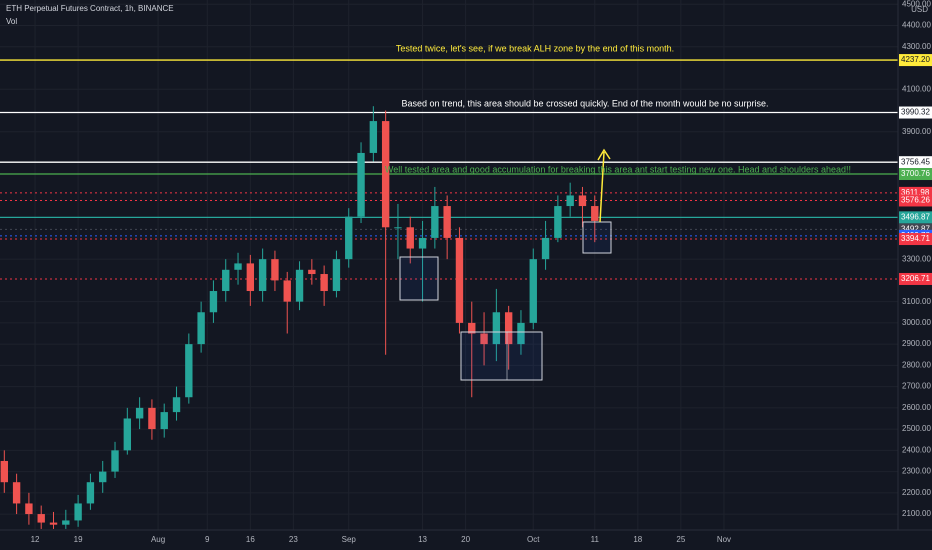 Image resolution: width=932 pixels, height=550 pixels. I want to click on x-tick-label: 13, so click(422, 539).